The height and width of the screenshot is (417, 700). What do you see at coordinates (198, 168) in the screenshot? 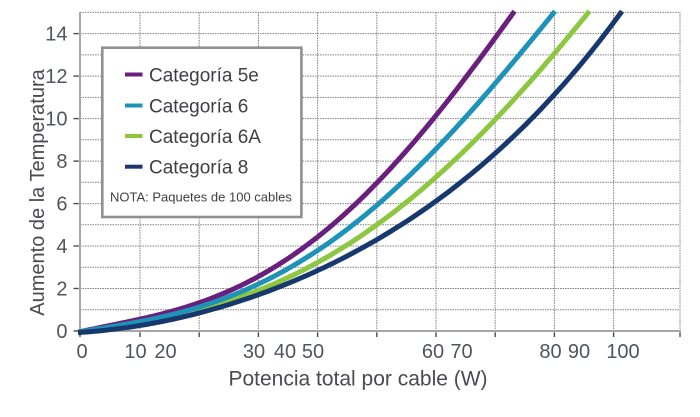
I see `svg-text: Categoría 8` at bounding box center [198, 168].